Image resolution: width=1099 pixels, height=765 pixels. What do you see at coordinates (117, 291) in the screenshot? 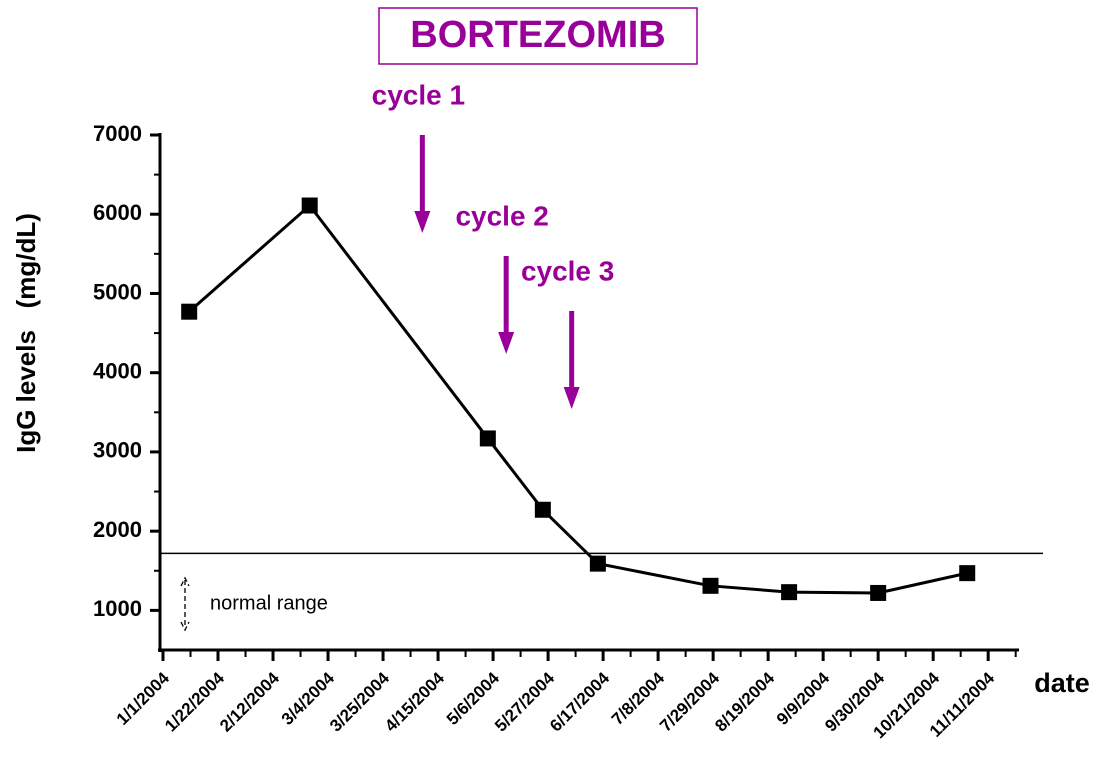
I see `y-tick-label: 5000` at bounding box center [117, 291].